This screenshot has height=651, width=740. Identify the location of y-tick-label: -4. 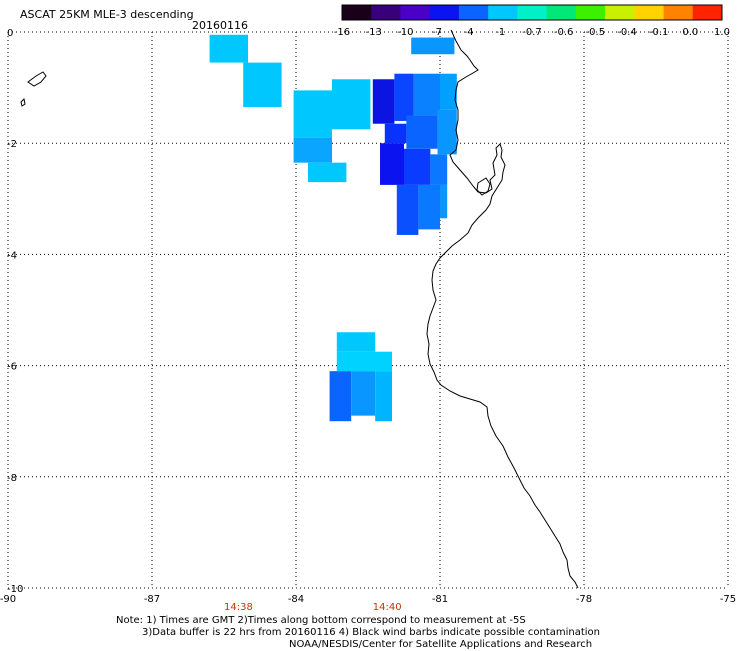
(12, 255).